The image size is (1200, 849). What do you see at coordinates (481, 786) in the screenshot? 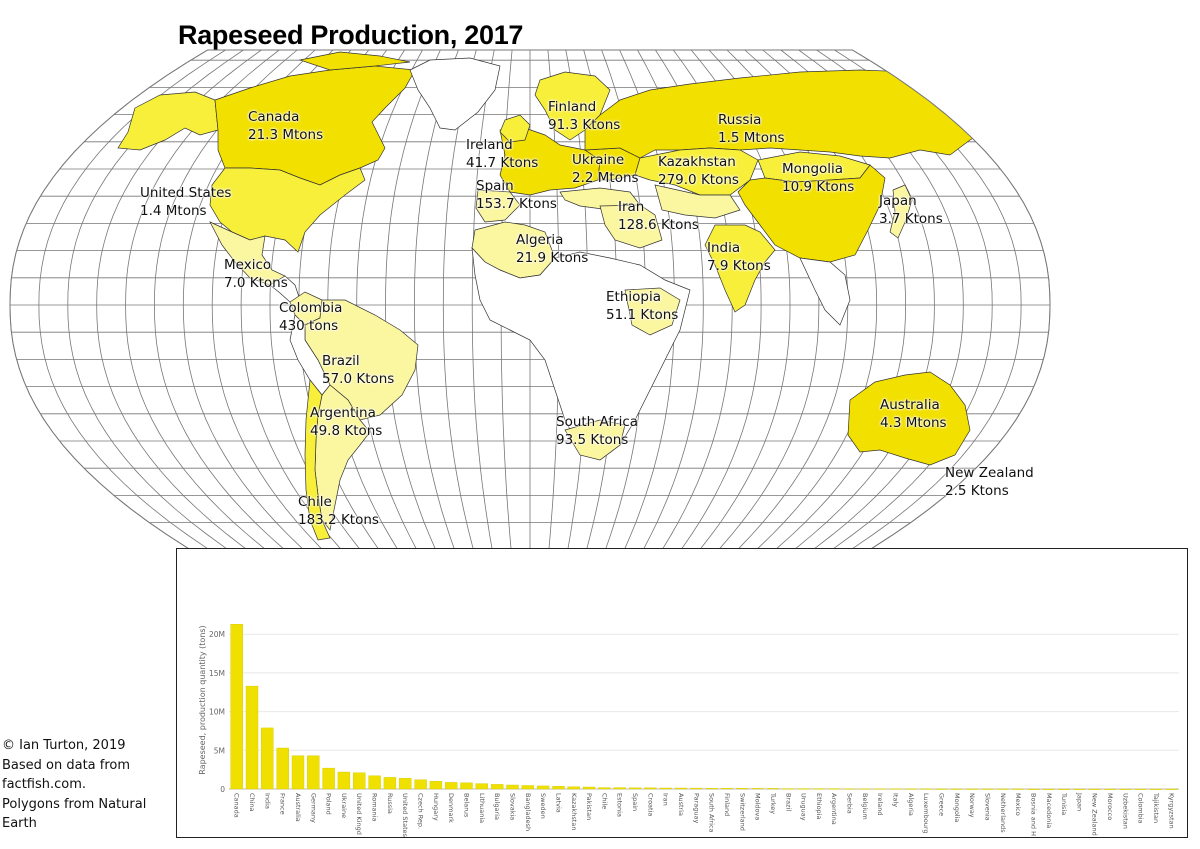
I see `bar-lithuania` at bounding box center [481, 786].